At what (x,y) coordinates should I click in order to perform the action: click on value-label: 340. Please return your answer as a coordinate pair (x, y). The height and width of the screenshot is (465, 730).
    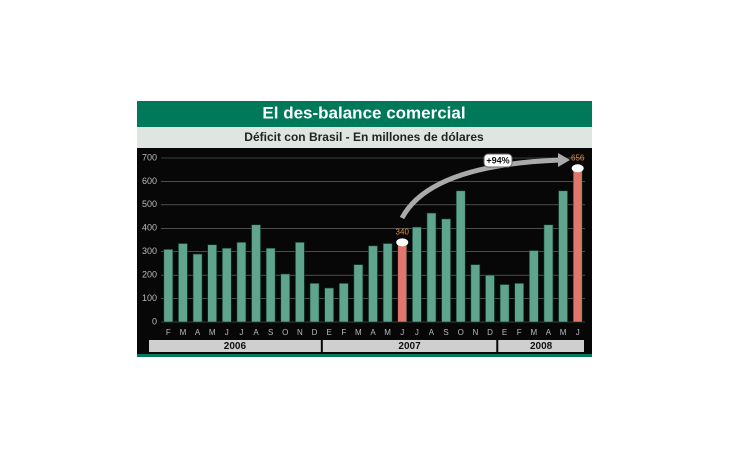
    Looking at the image, I should click on (403, 231).